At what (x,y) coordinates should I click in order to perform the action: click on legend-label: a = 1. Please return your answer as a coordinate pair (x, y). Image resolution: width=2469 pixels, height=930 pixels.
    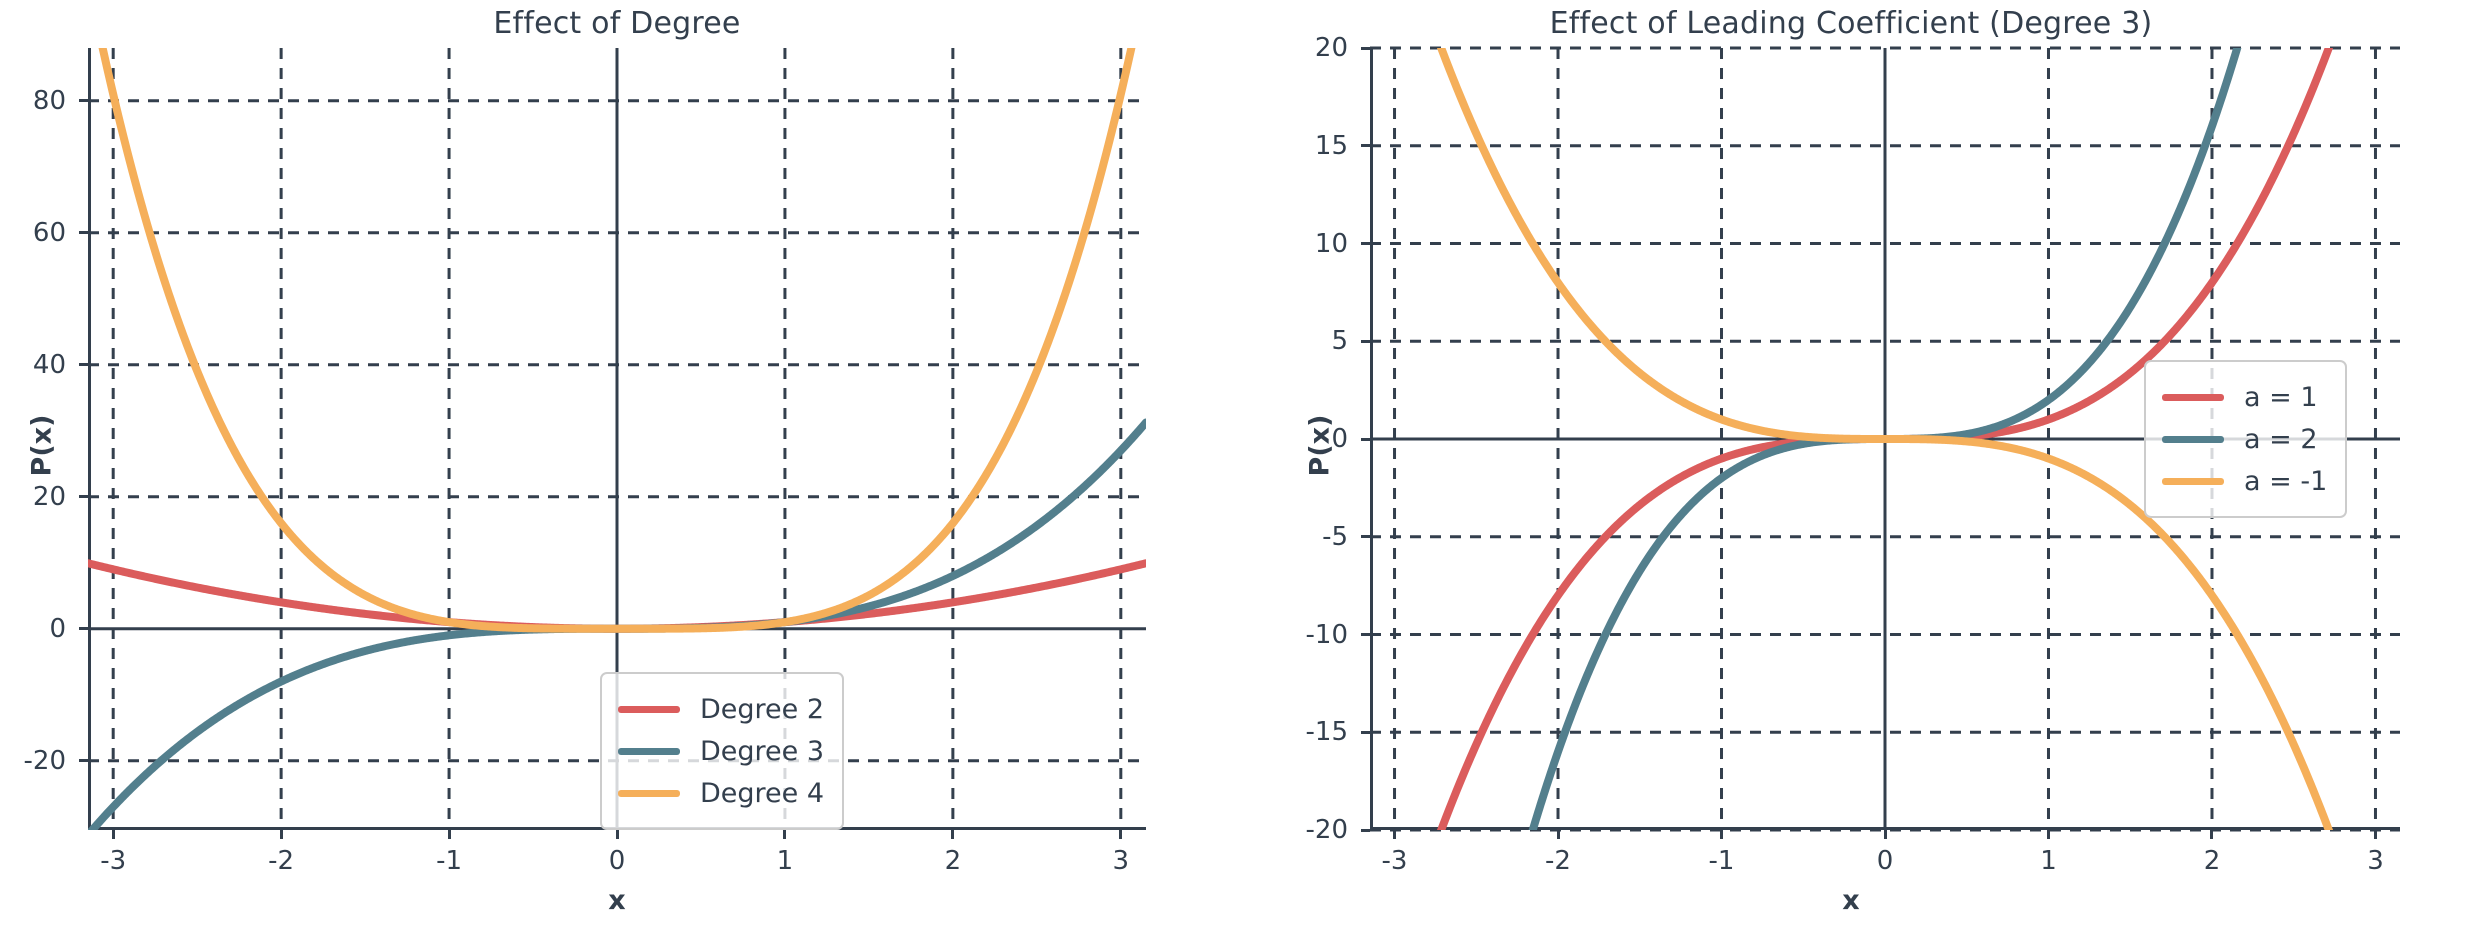
    Looking at the image, I should click on (2281, 397).